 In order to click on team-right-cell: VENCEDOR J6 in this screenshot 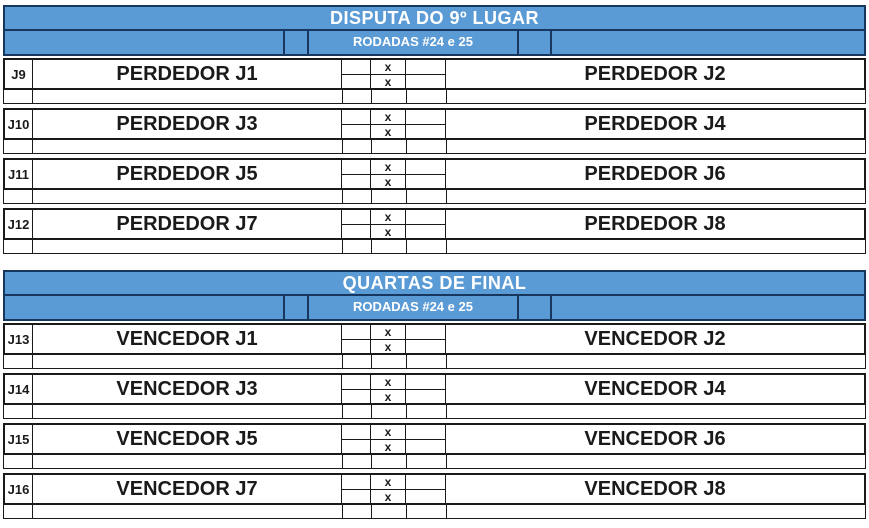, I will do `click(654, 439)`.